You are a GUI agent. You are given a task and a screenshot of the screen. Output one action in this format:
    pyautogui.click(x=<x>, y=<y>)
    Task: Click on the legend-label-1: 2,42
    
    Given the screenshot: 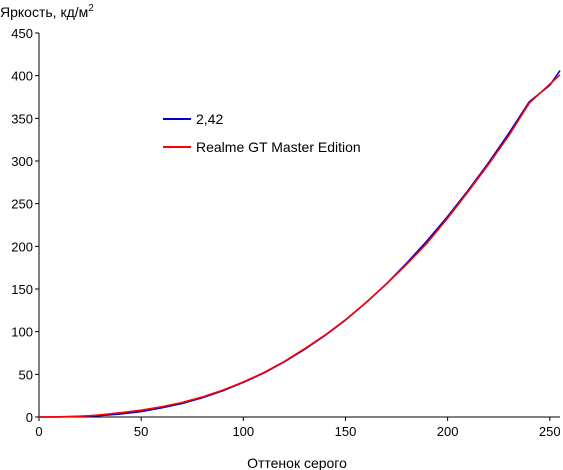 What is the action you would take?
    pyautogui.click(x=209, y=119)
    